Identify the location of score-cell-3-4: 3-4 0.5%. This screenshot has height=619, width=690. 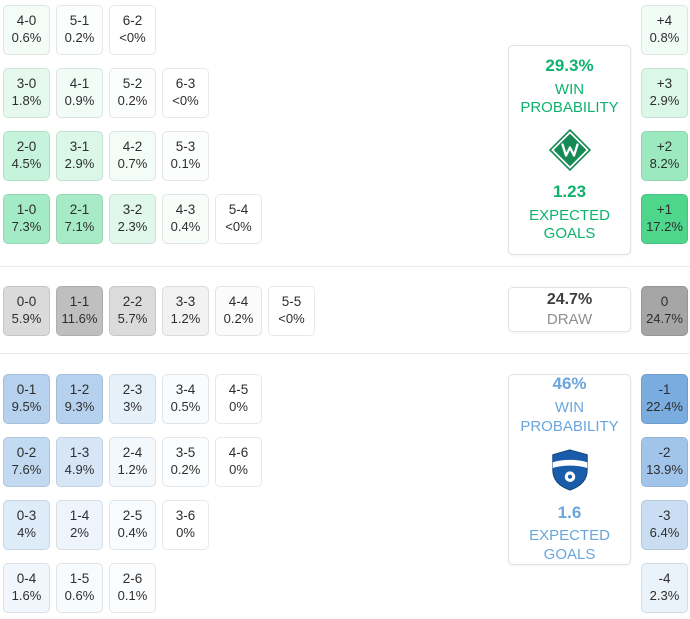
(185, 399).